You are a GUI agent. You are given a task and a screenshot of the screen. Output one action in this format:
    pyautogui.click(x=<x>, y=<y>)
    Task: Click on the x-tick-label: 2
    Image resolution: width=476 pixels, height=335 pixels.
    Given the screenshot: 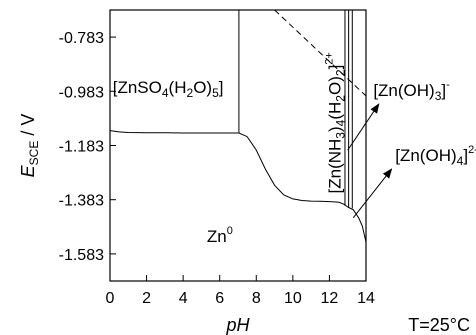 What is the action you would take?
    pyautogui.click(x=146, y=298)
    